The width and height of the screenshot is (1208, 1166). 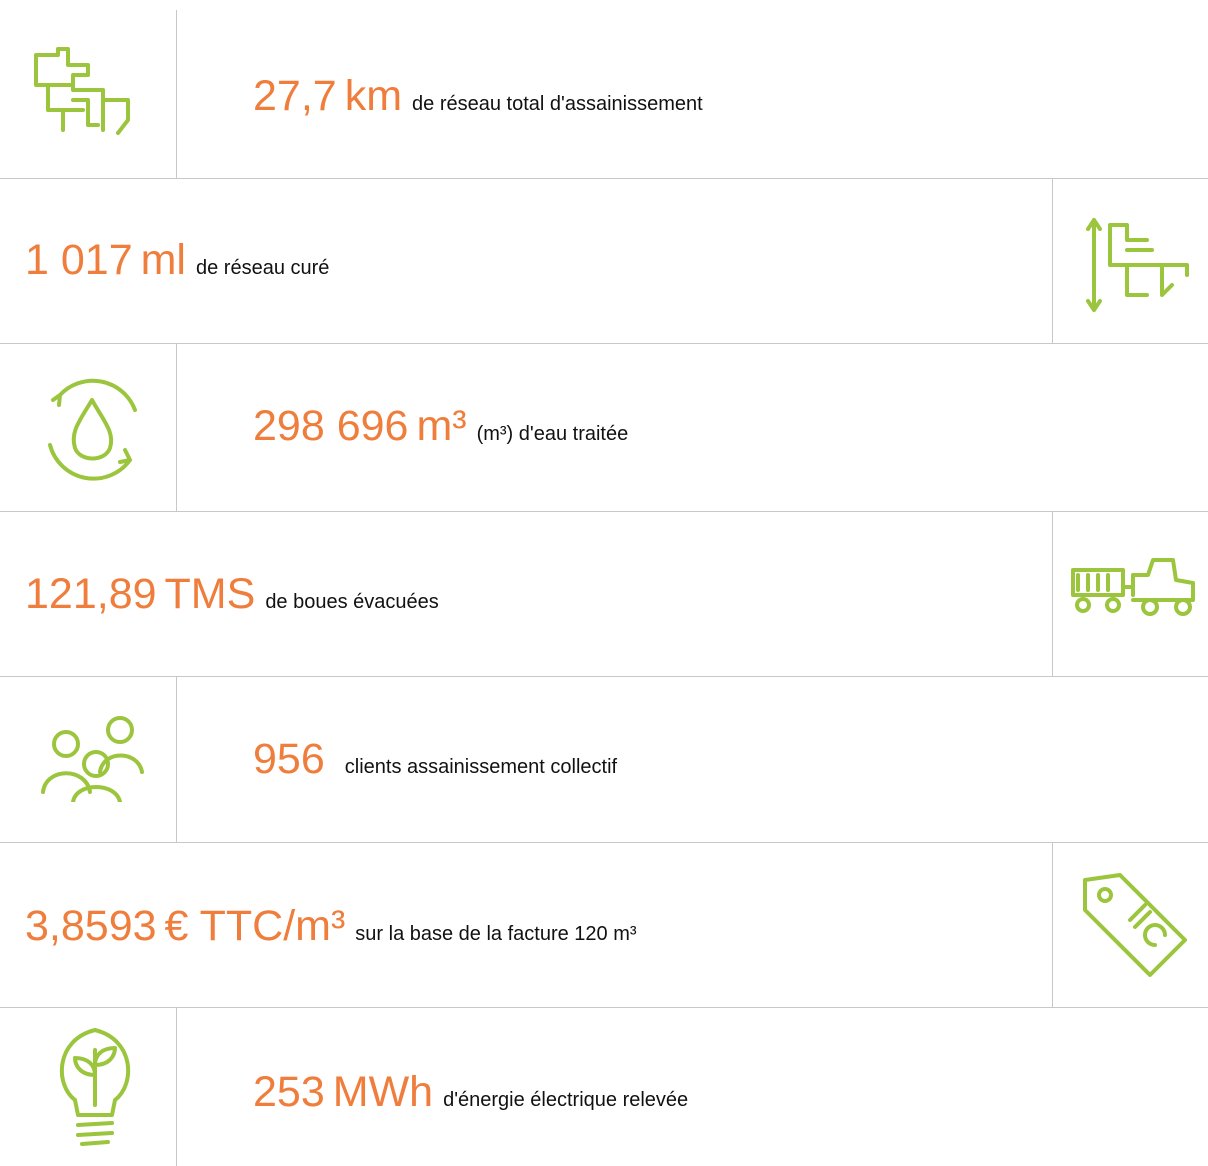 I want to click on stat-unit: m³, so click(x=441, y=426).